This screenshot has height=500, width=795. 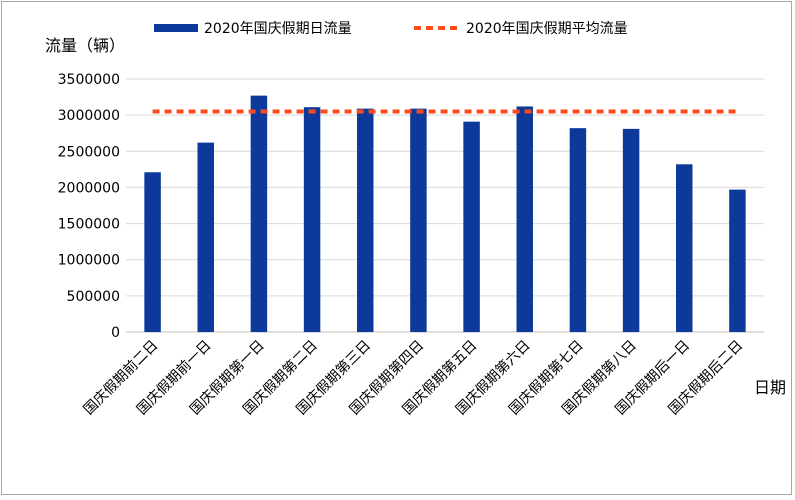 I want to click on x-axis-title: 日期, so click(x=770, y=387).